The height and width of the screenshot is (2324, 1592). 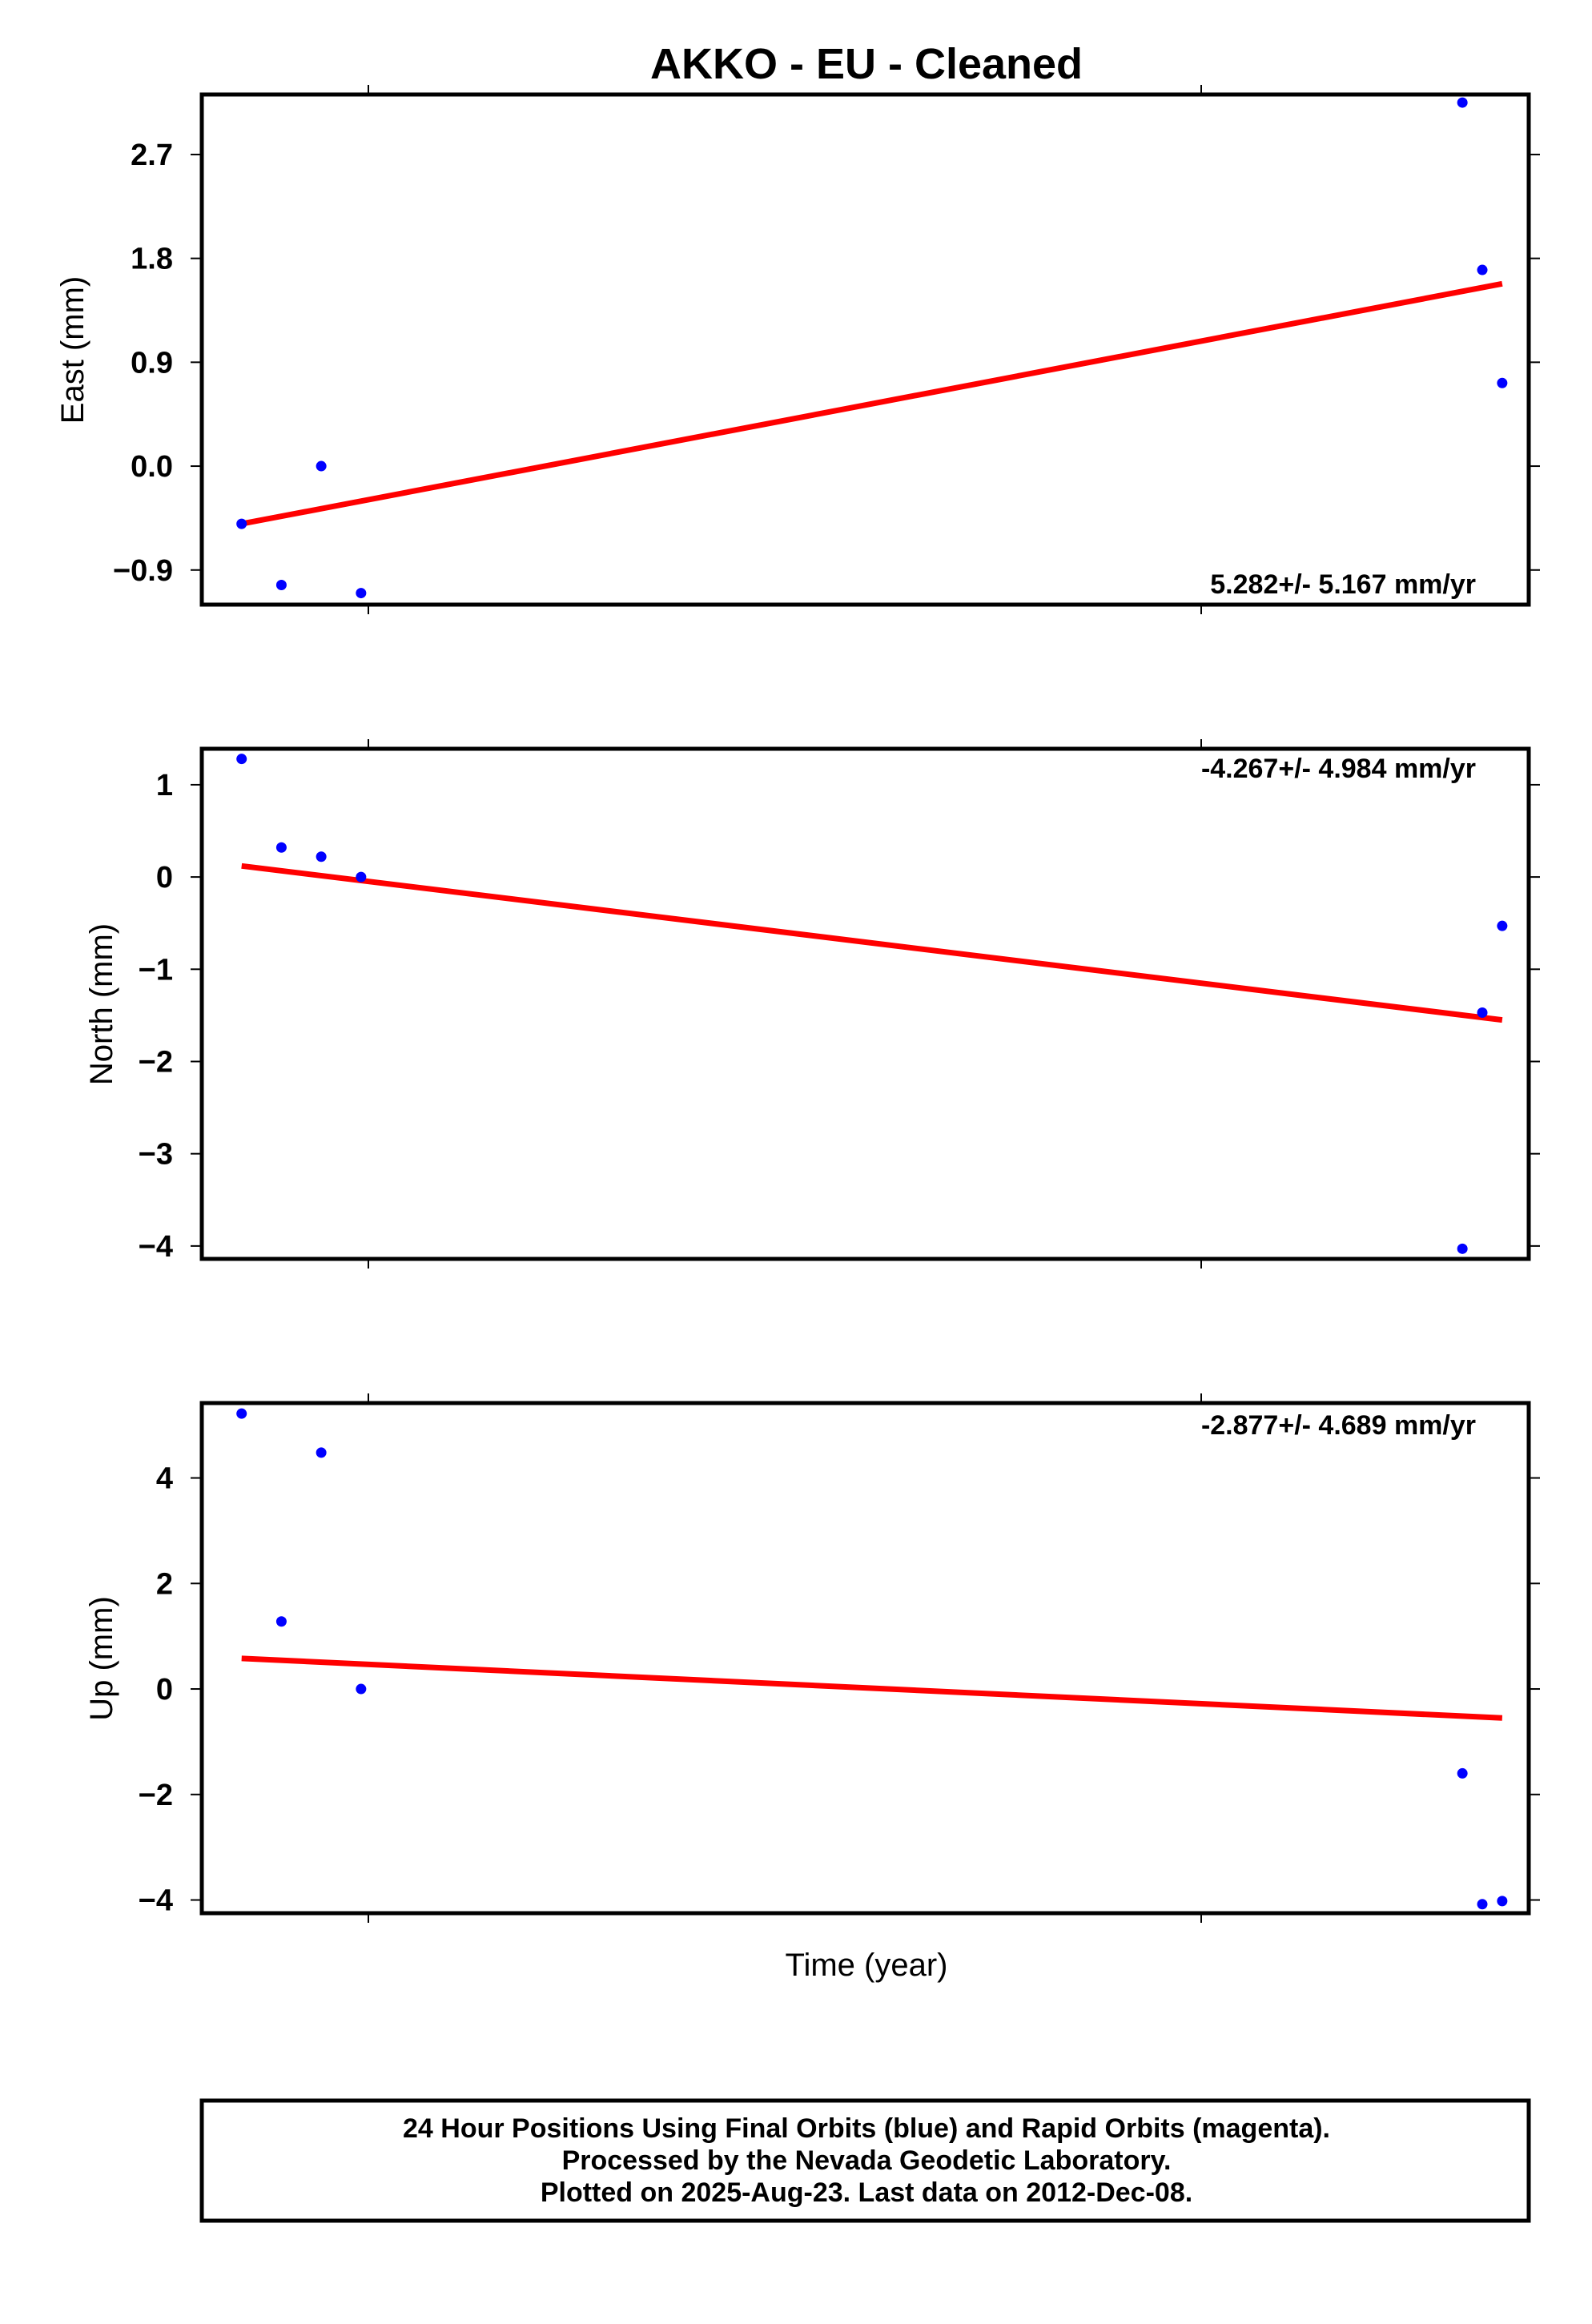 I want to click on panel-up-trend-line, so click(x=872, y=1688).